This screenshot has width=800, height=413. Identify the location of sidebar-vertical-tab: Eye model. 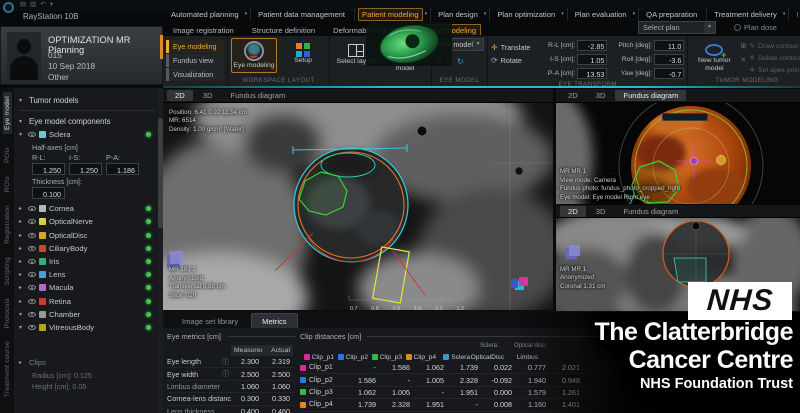
(7, 113).